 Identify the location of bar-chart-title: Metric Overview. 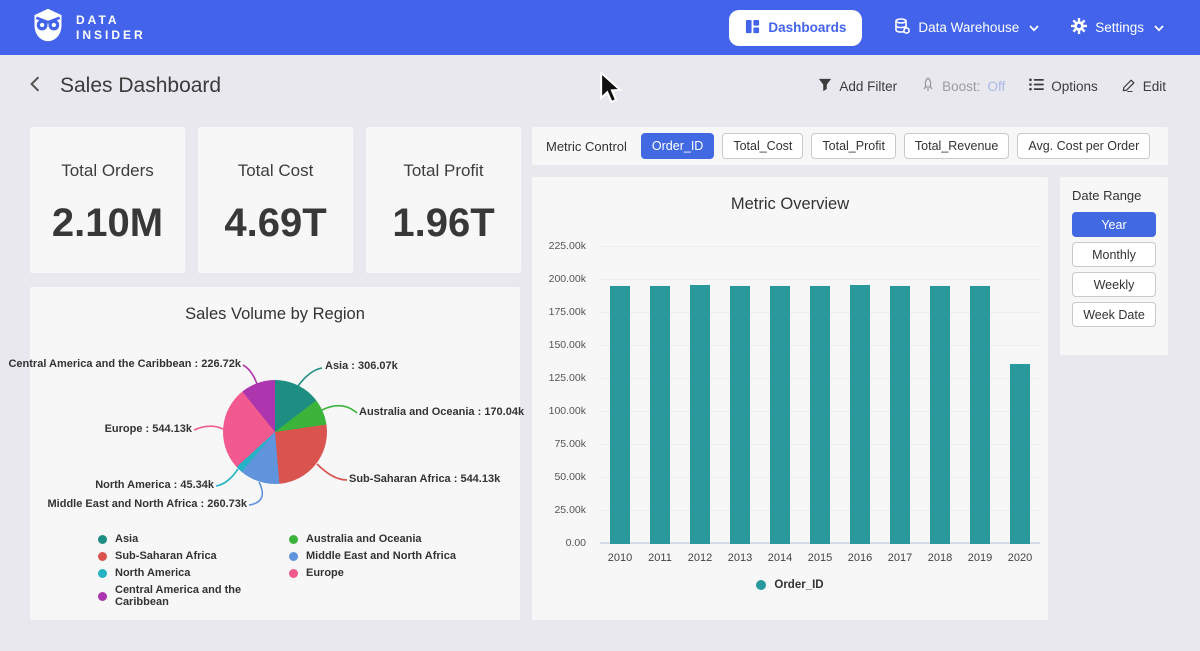
(790, 204).